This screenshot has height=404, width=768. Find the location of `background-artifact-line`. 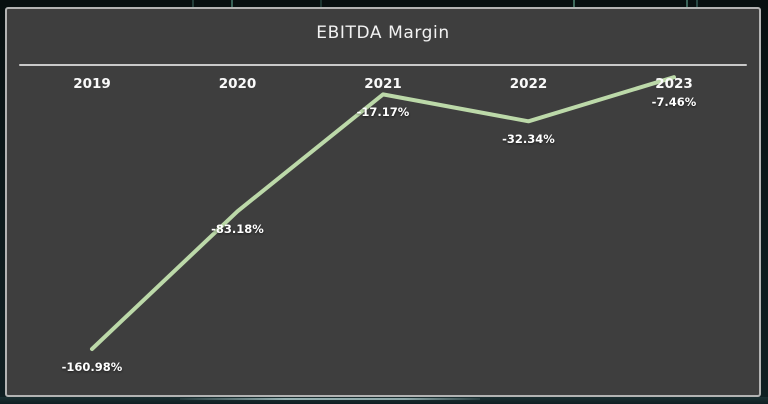

background-artifact-line is located at coordinates (330, 399).